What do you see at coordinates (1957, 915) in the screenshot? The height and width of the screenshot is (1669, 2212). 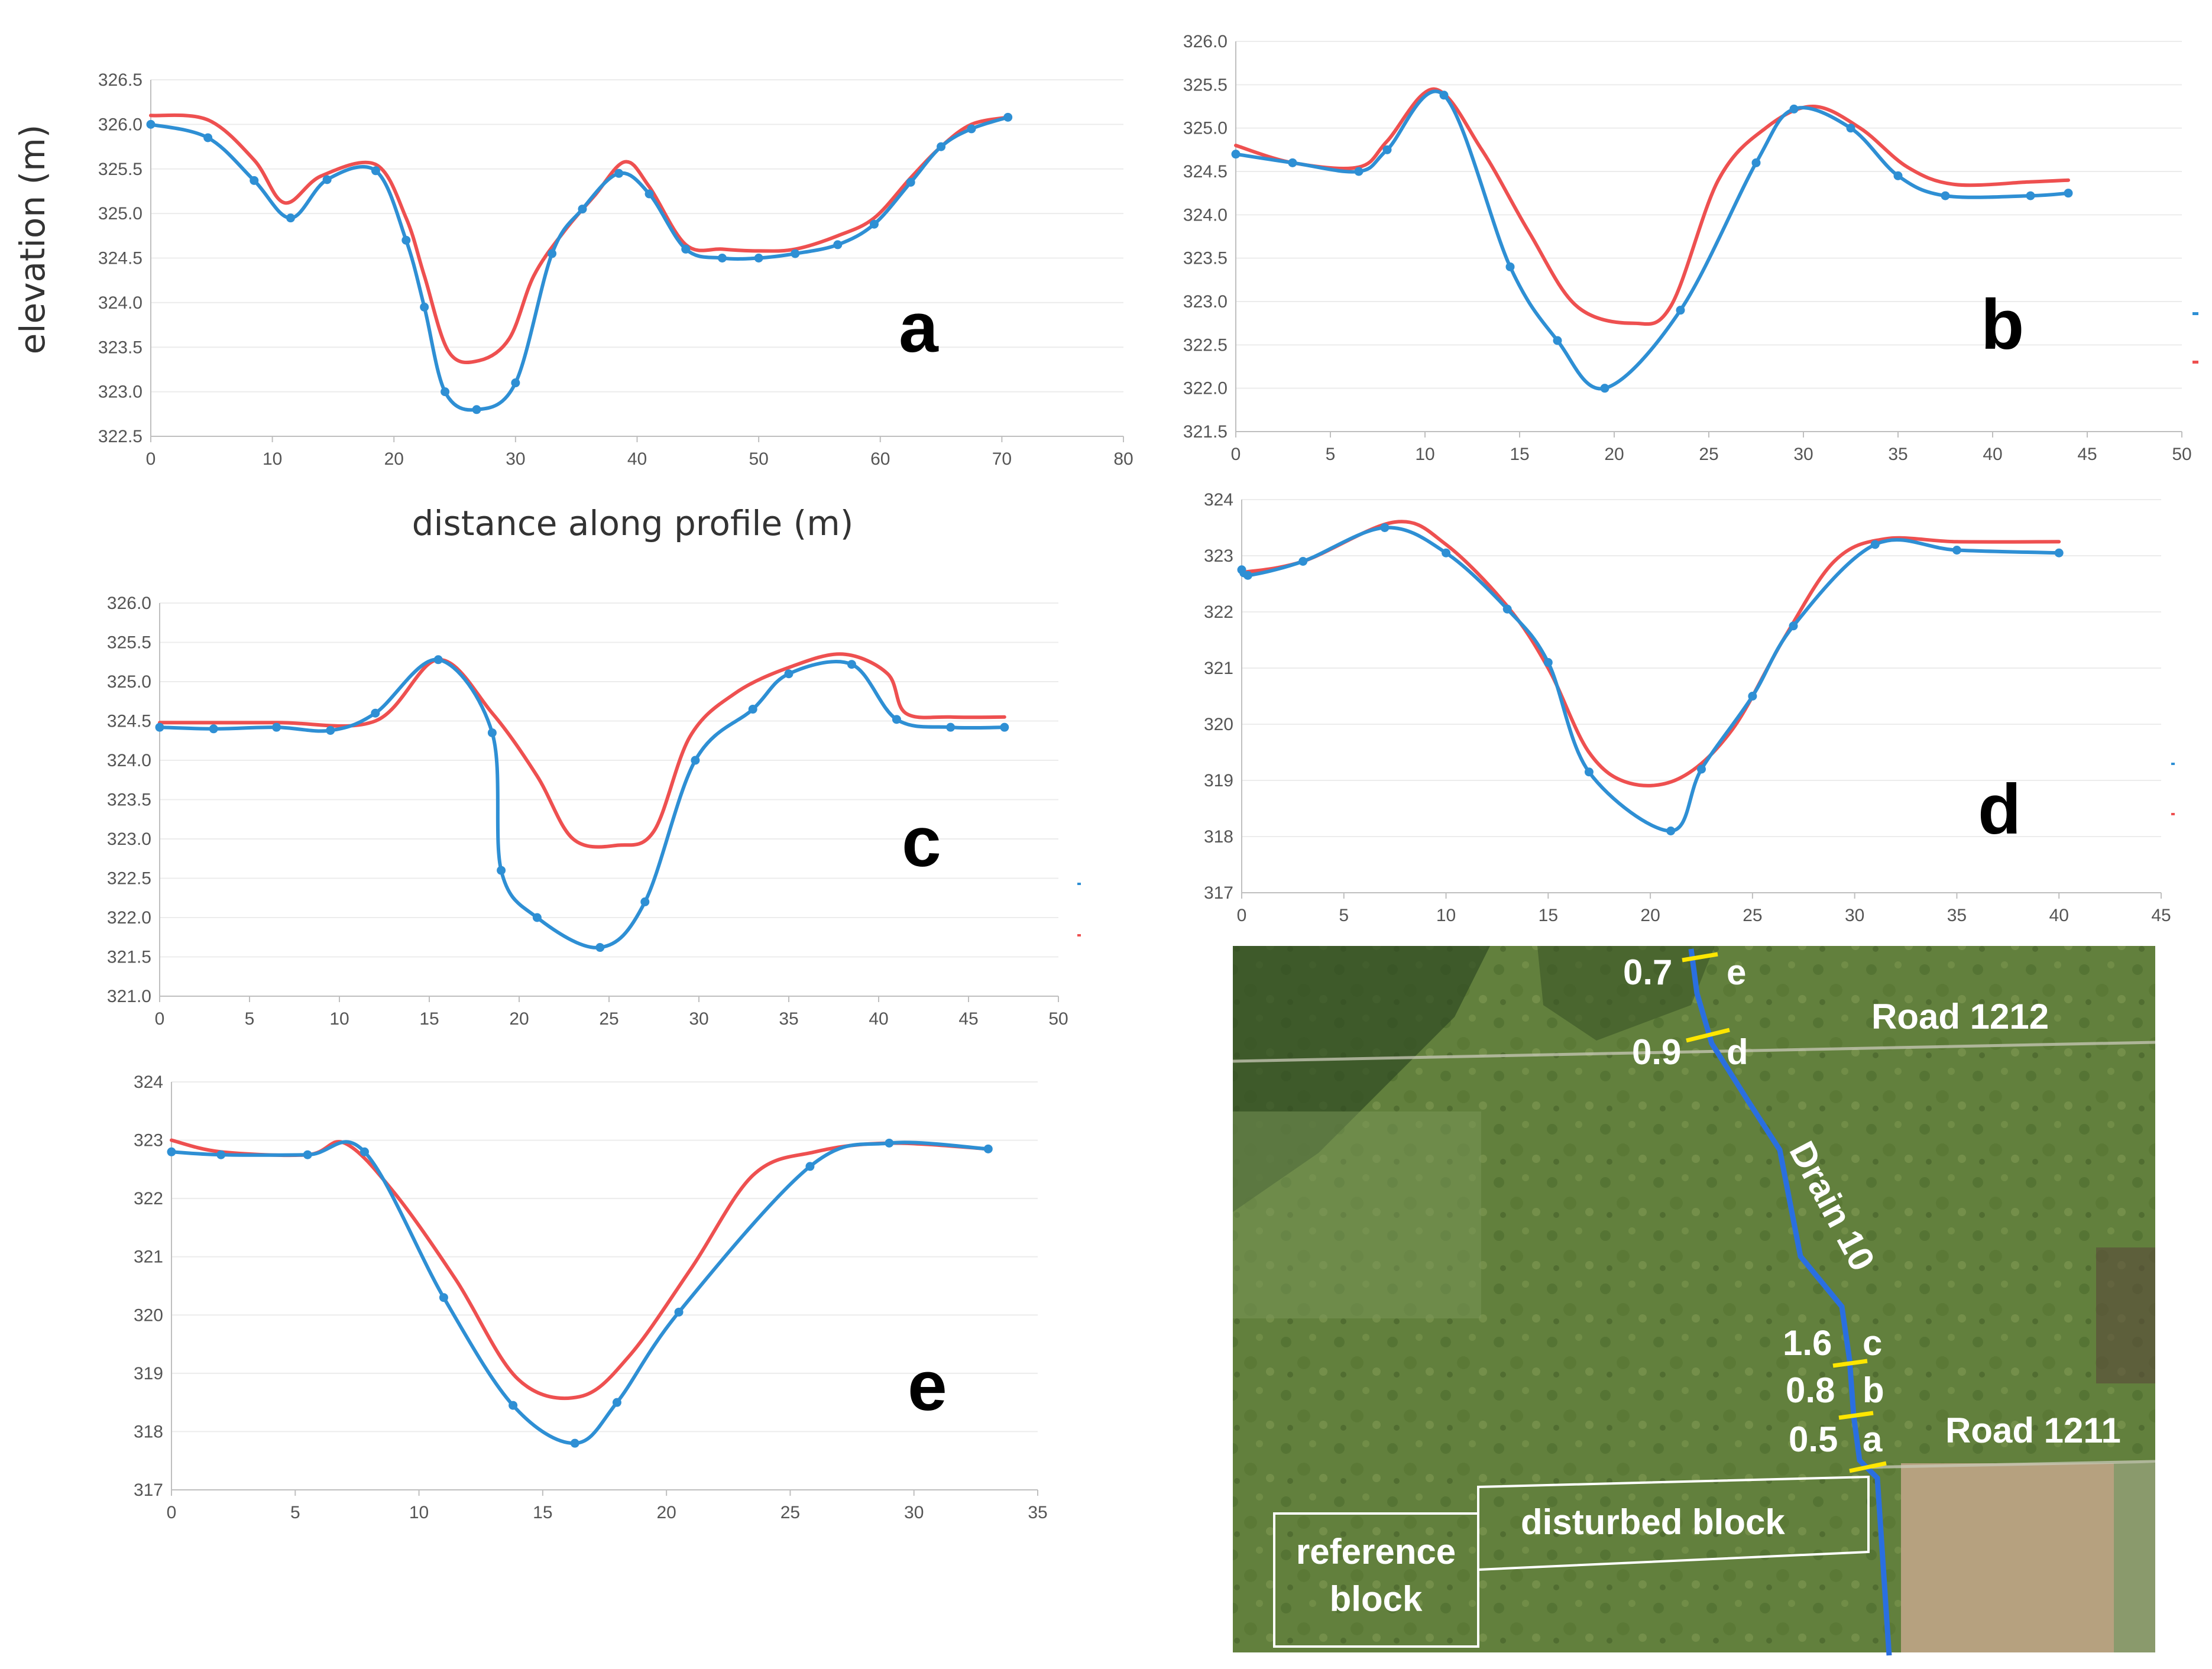 I see `chart-d-xtick-label: 35` at bounding box center [1957, 915].